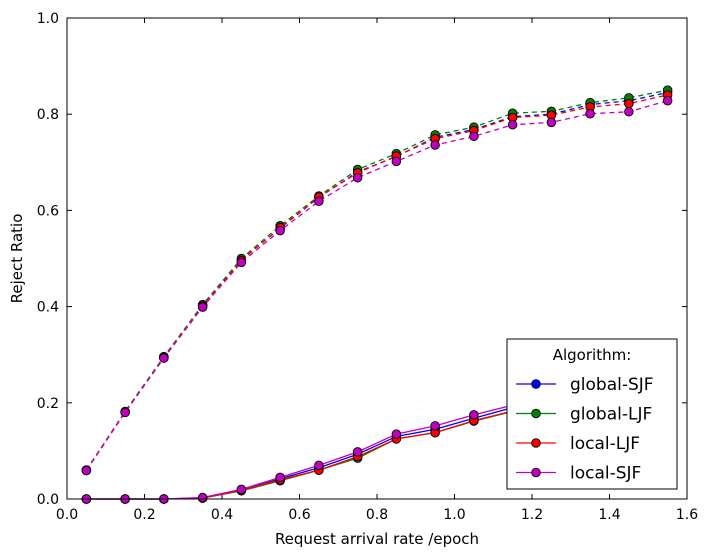 This screenshot has width=710, height=557. Describe the element at coordinates (609, 515) in the screenshot. I see `x-tick-label: 1.4` at that location.